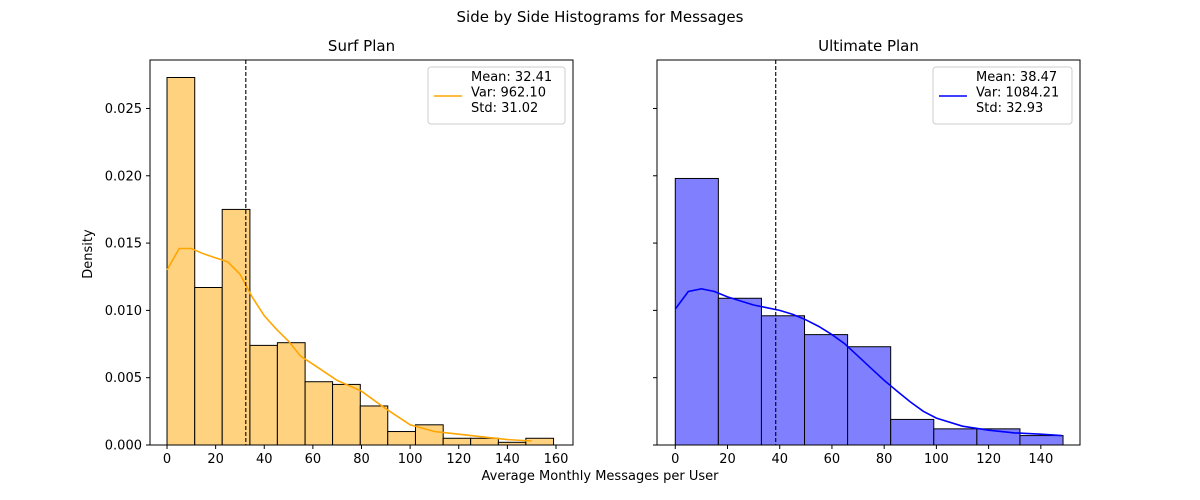 The width and height of the screenshot is (1200, 500). I want to click on figure-suptitle: Side by Side Histograms for Messages, so click(600, 17).